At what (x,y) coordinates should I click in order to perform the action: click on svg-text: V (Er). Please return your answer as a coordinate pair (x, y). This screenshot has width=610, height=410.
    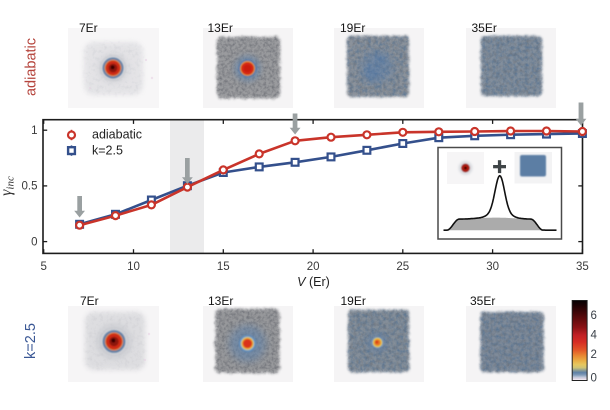
    Looking at the image, I should click on (313, 282).